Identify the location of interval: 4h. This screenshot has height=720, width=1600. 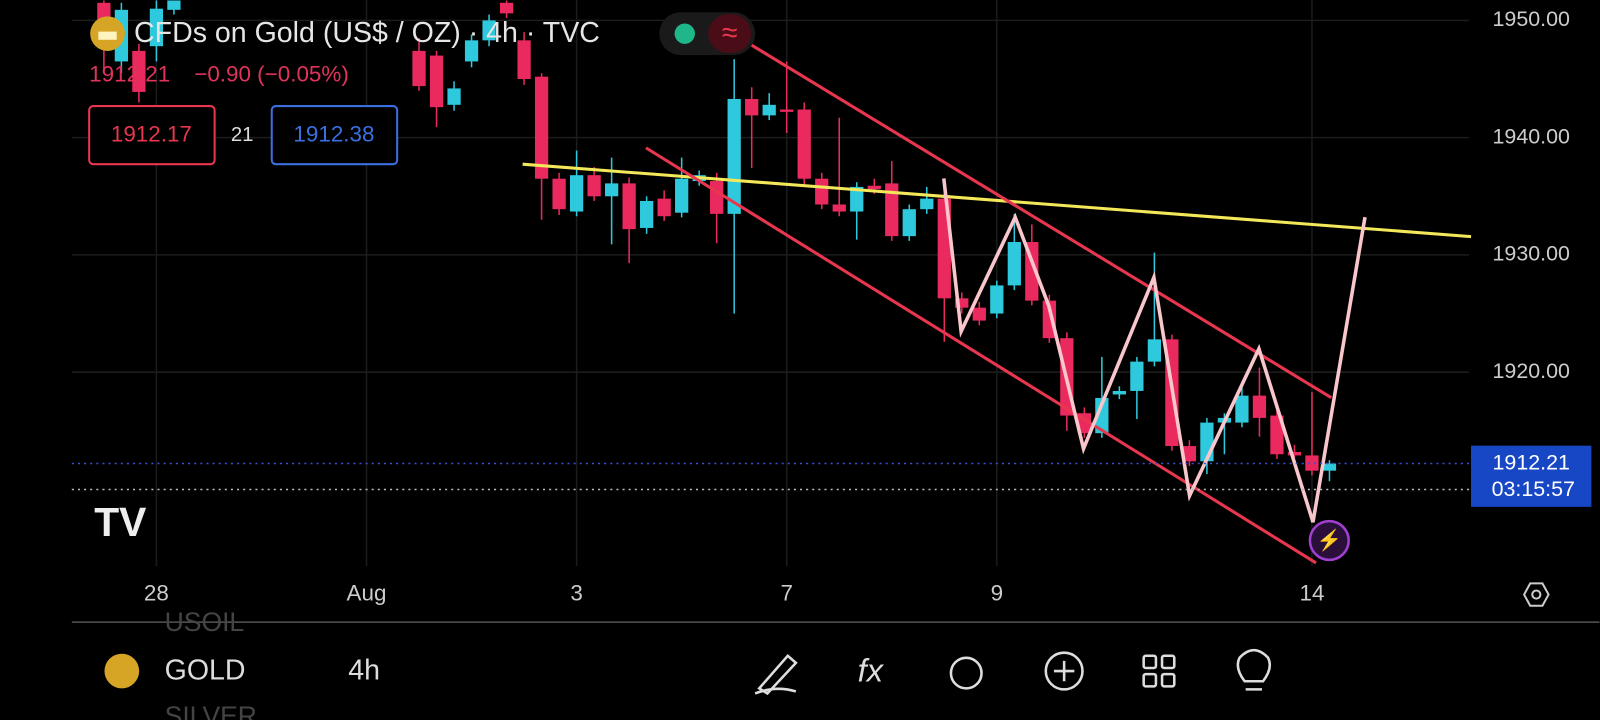
(364, 671).